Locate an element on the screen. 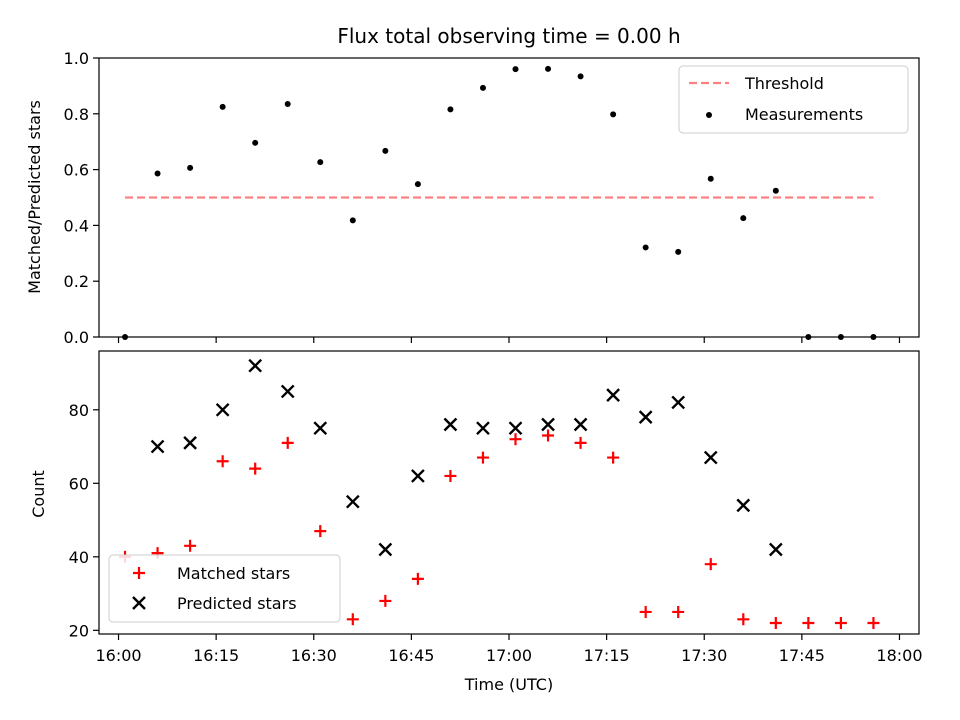 The image size is (960, 720). bottom-y-tick-label: 20 is located at coordinates (79, 630).